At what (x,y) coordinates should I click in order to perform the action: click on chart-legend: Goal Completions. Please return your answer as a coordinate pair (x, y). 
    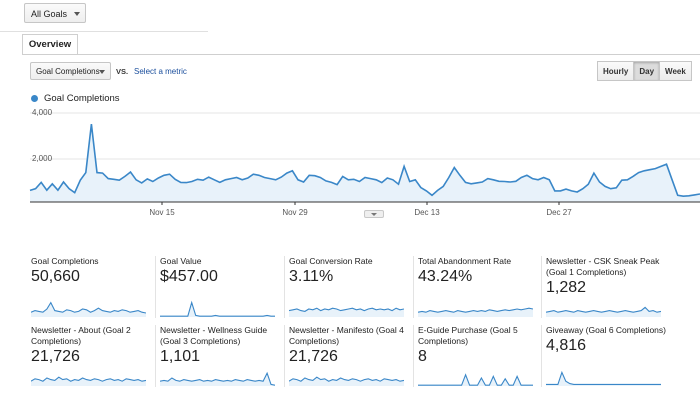
    Looking at the image, I should click on (75, 98).